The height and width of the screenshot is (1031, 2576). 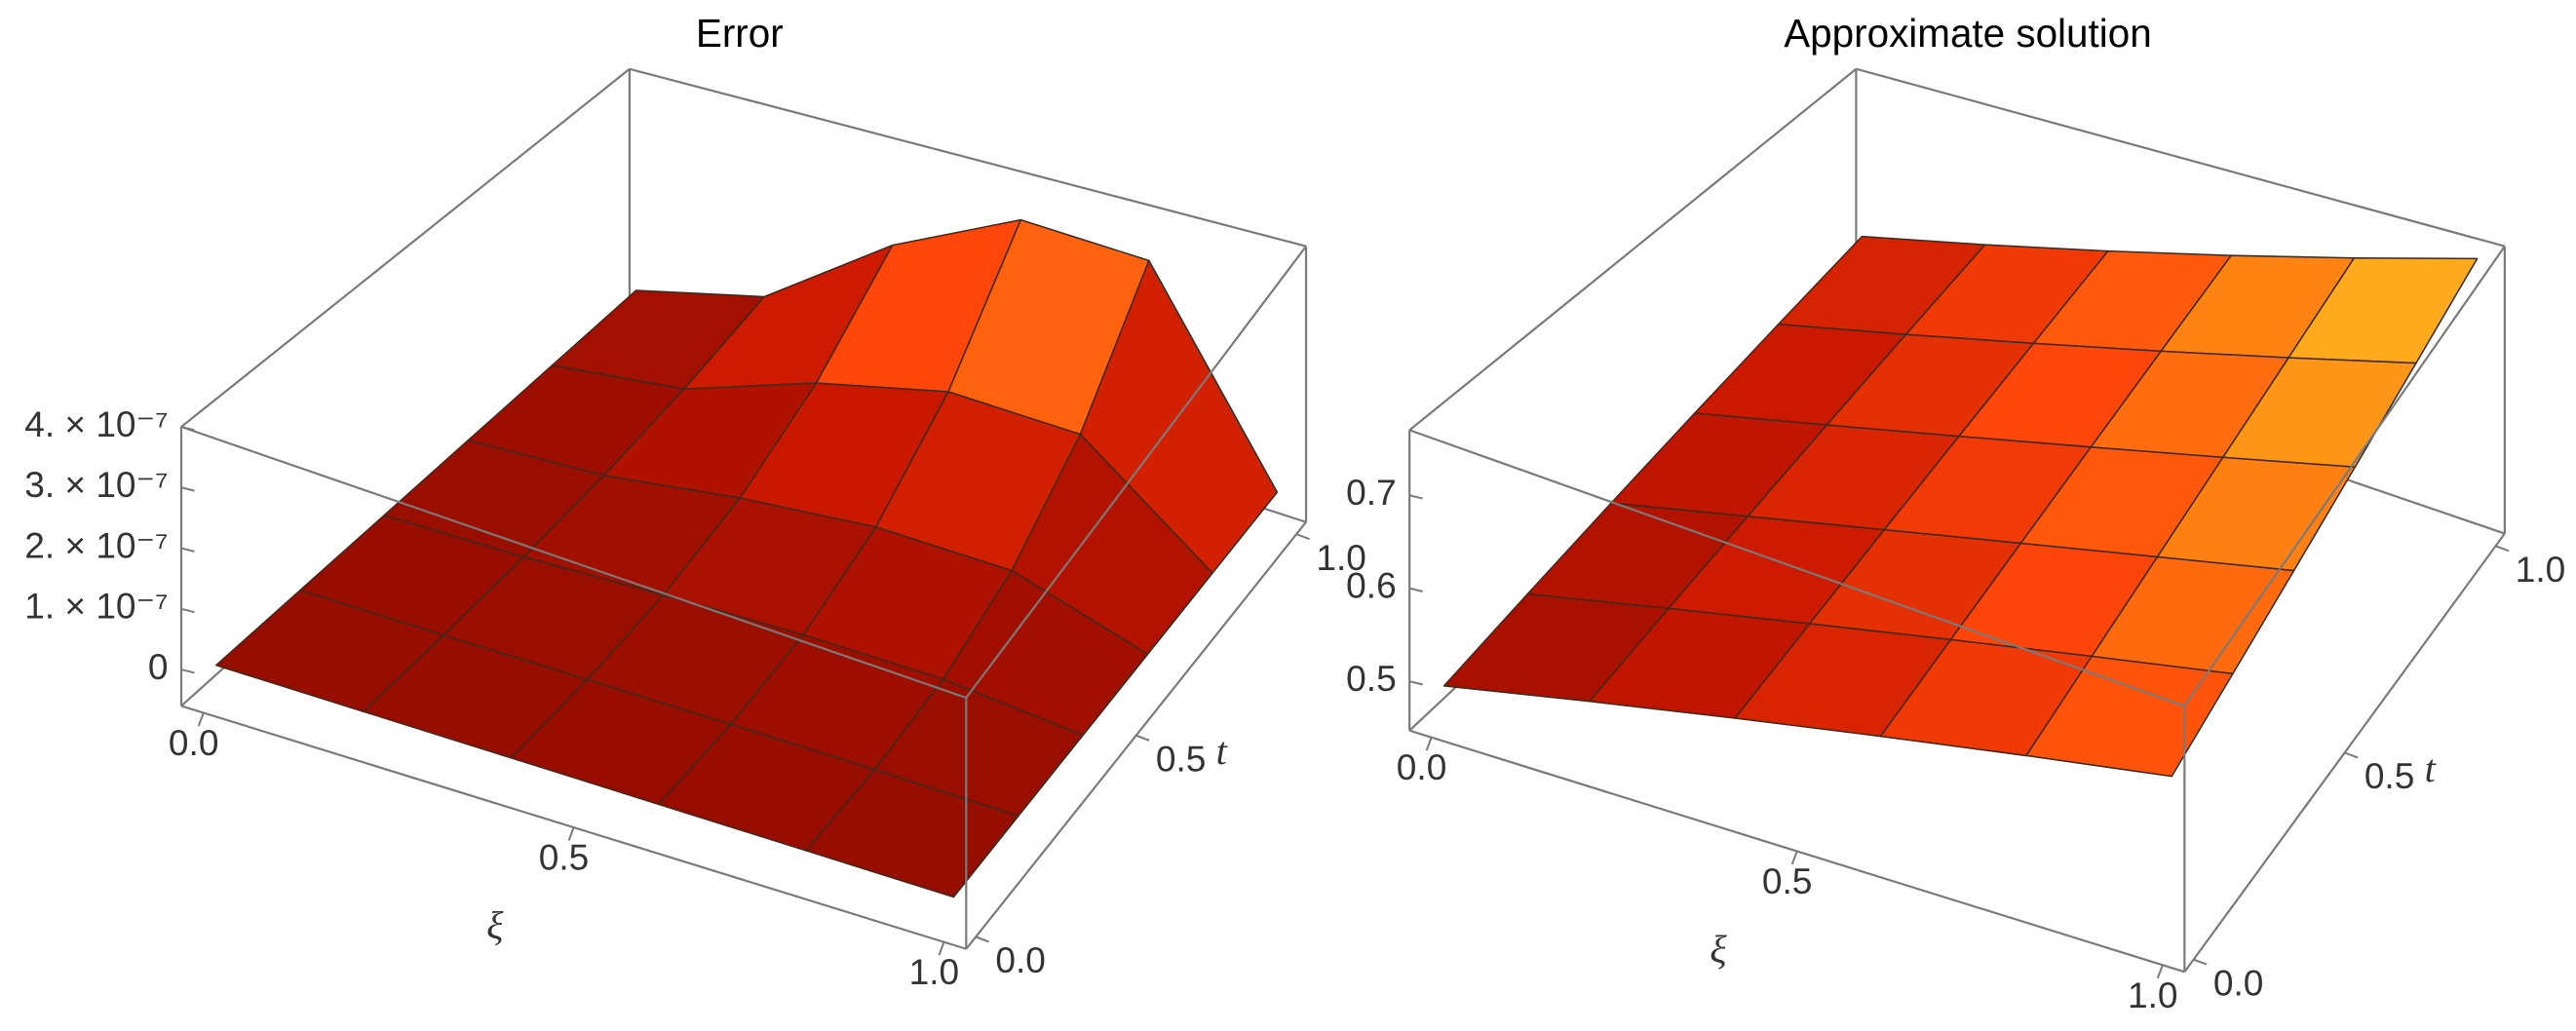 What do you see at coordinates (1371, 492) in the screenshot?
I see `z-tick-label: 0.7` at bounding box center [1371, 492].